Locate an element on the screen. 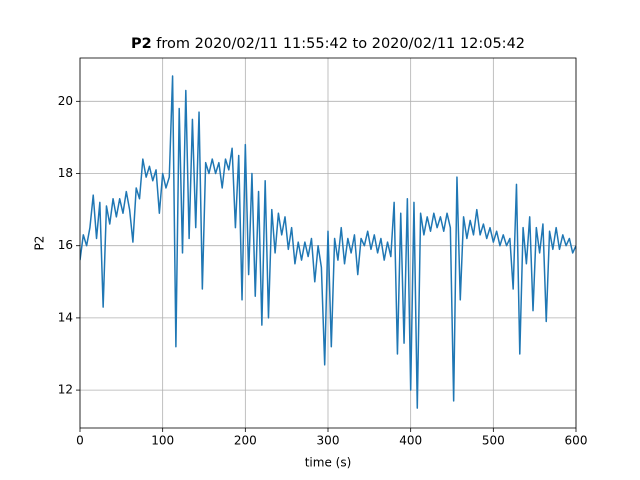  y-tick-label: 20 is located at coordinates (65, 101).